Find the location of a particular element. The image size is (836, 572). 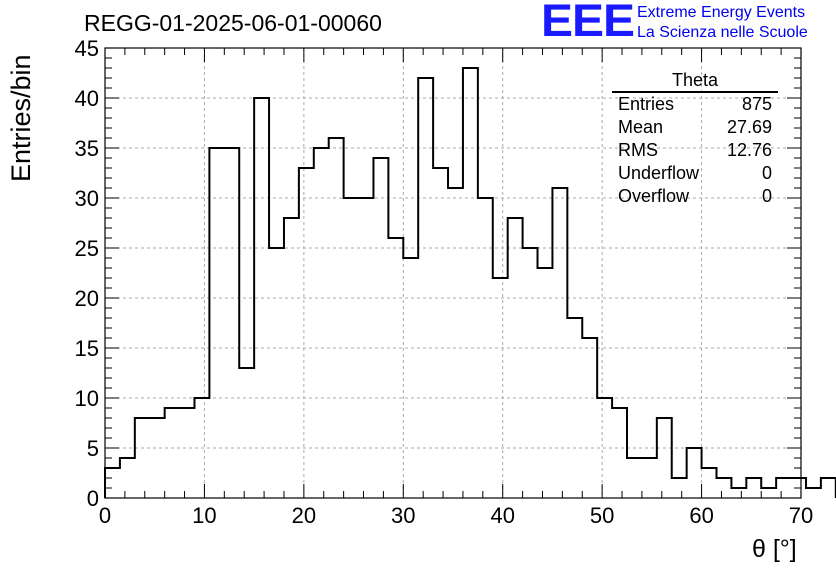

stats-label: Entries is located at coordinates (646, 104).